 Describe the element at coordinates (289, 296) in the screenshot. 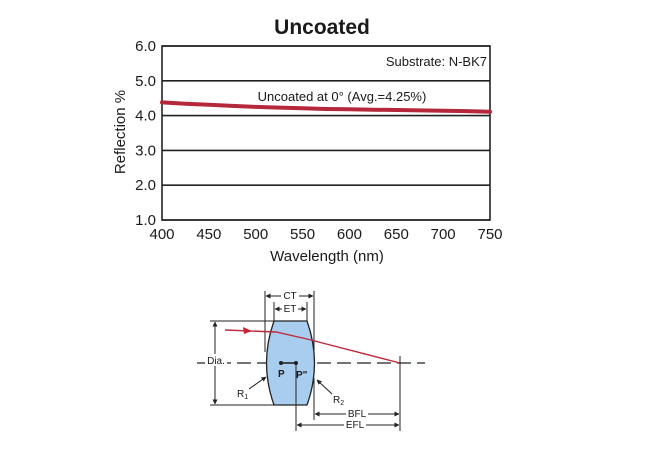

I see `ct-label: CT` at that location.